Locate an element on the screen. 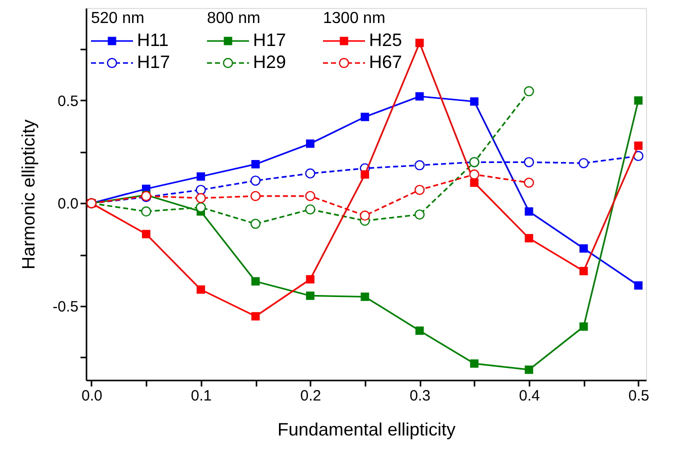  annotation: 800 nm is located at coordinates (233, 18).